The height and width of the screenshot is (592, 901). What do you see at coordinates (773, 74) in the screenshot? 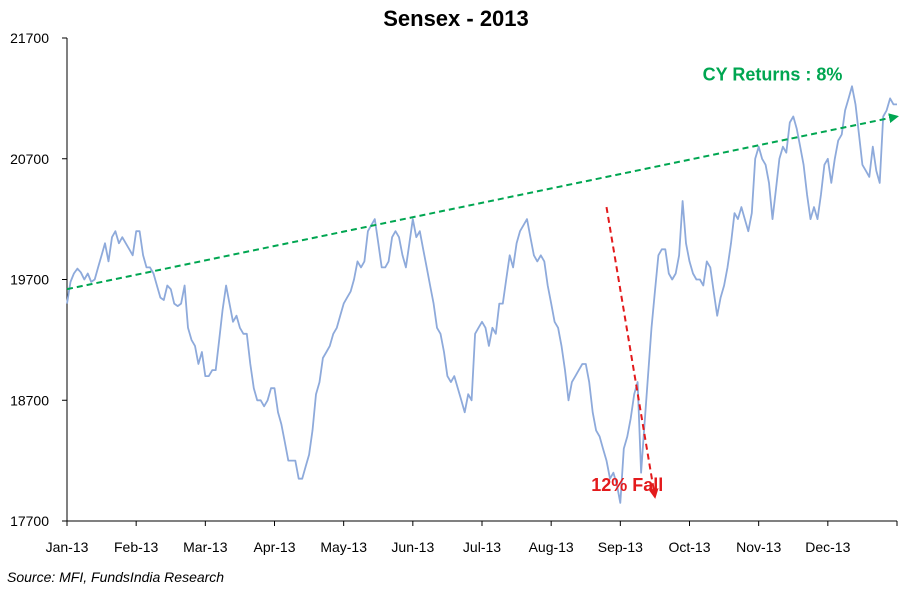
I see `cy-returns-annotation: CY Returns : 8%` at bounding box center [773, 74].